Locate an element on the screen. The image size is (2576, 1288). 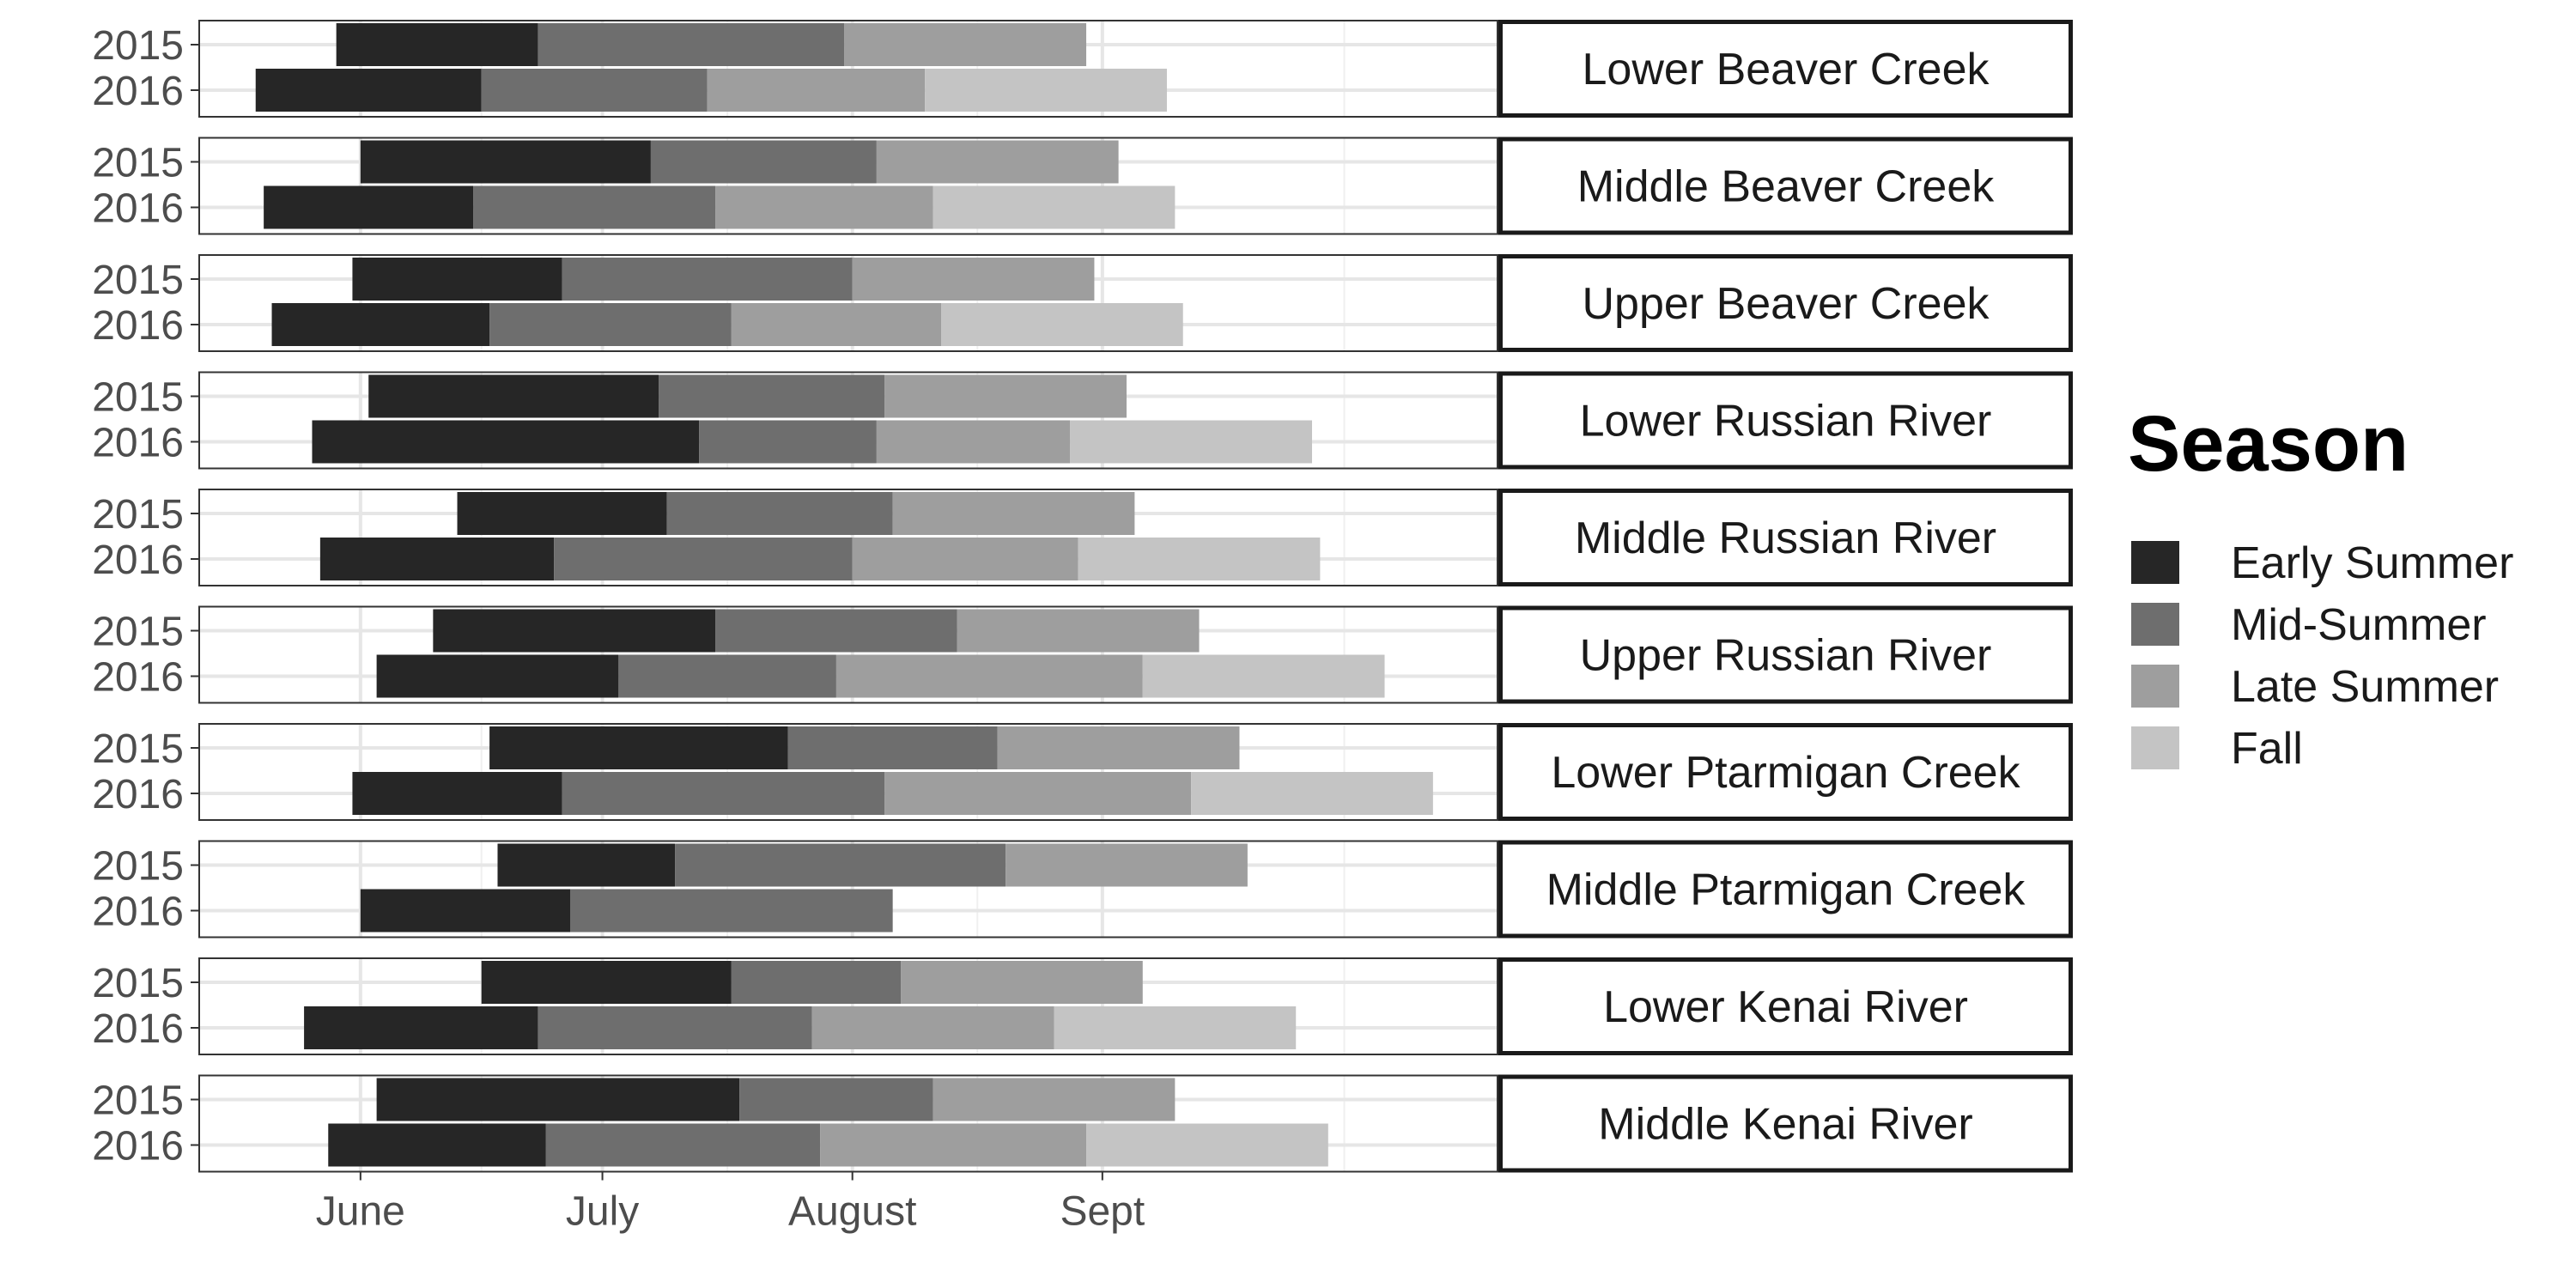
facet-strip-label: Upper Russian River is located at coordinates (1786, 656).